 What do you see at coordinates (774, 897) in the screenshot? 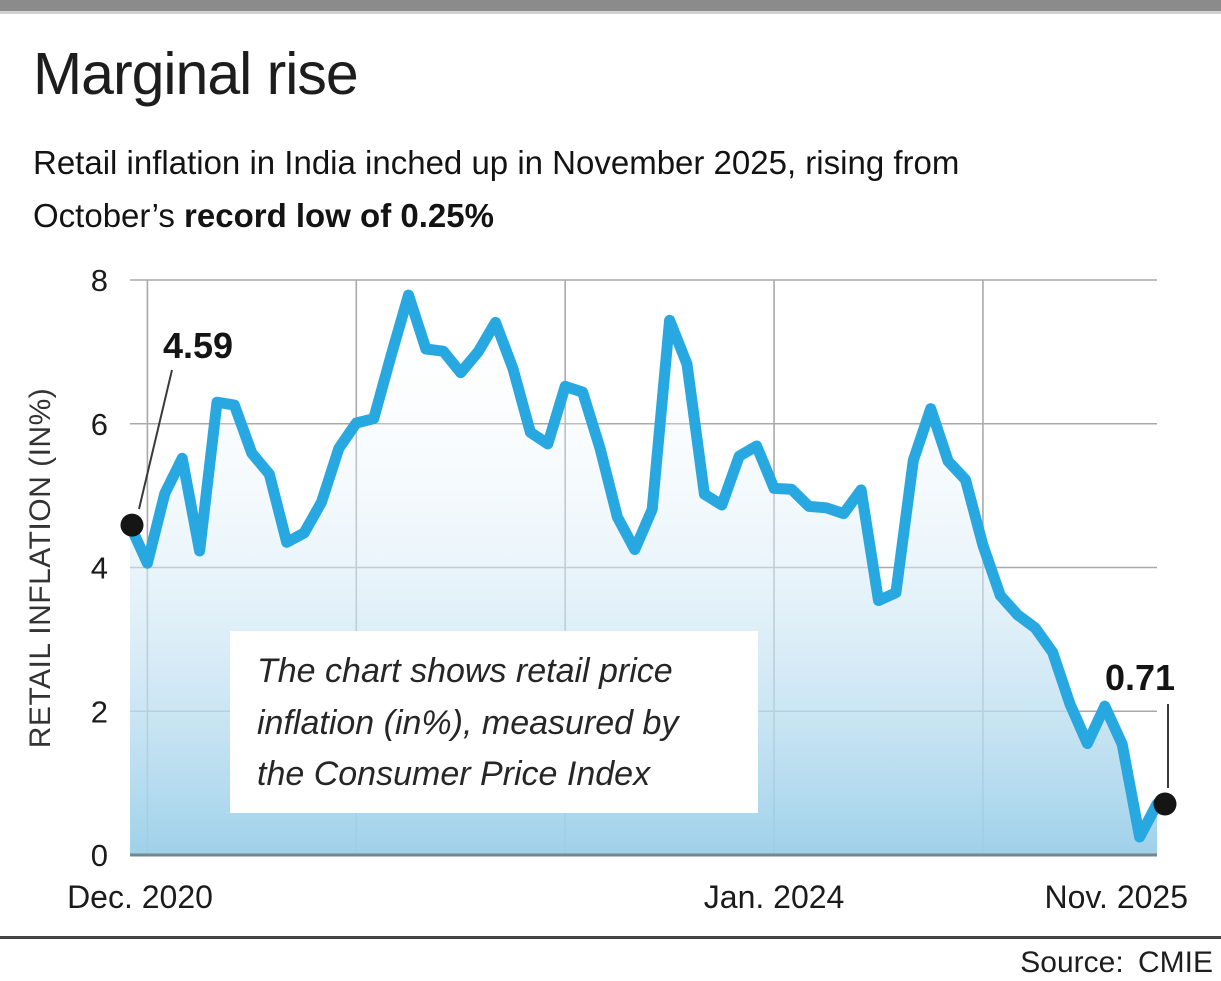
I see `x-tick-label: Jan. 2024` at bounding box center [774, 897].